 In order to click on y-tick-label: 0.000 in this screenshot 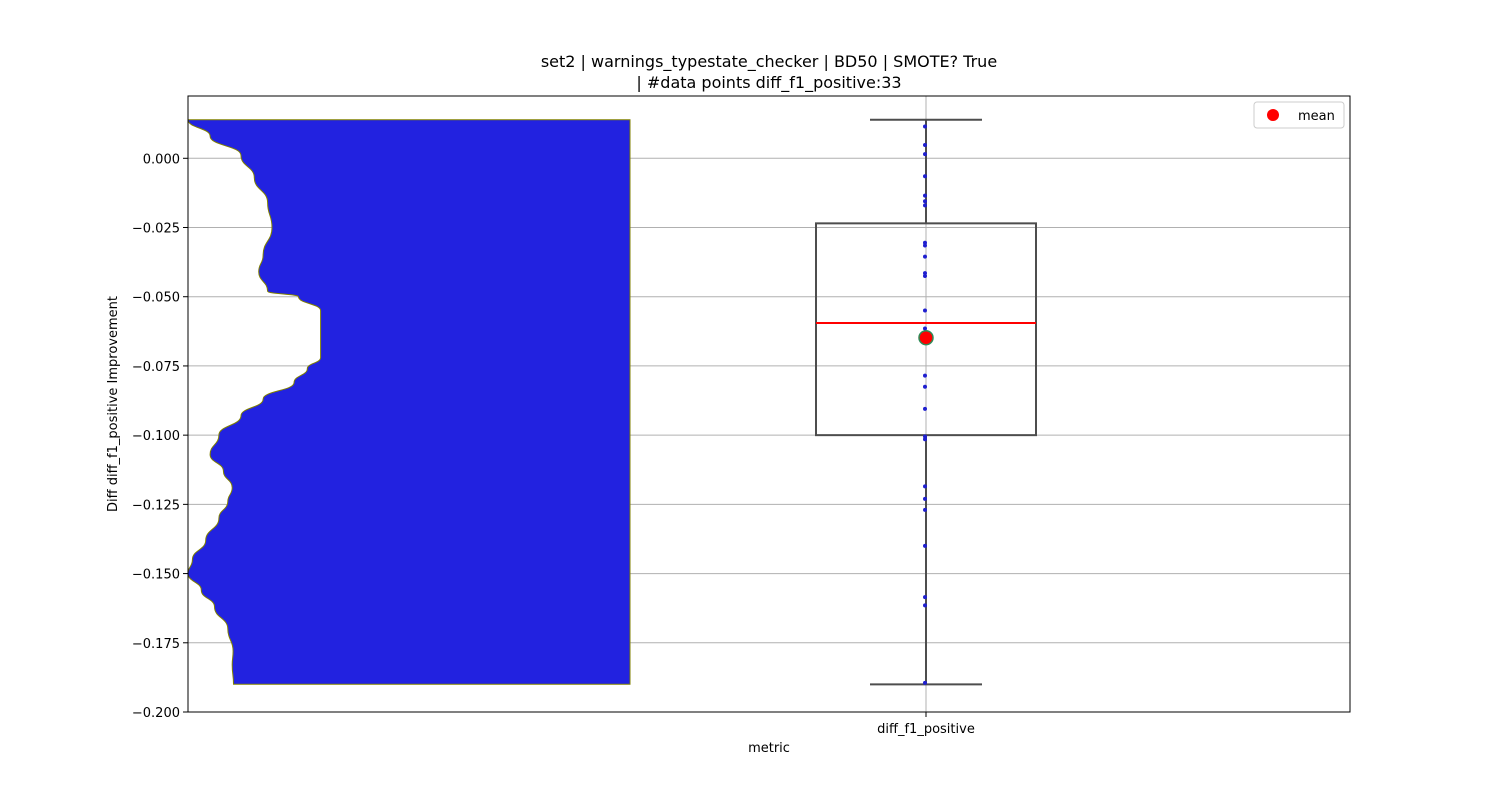, I will do `click(161, 159)`.